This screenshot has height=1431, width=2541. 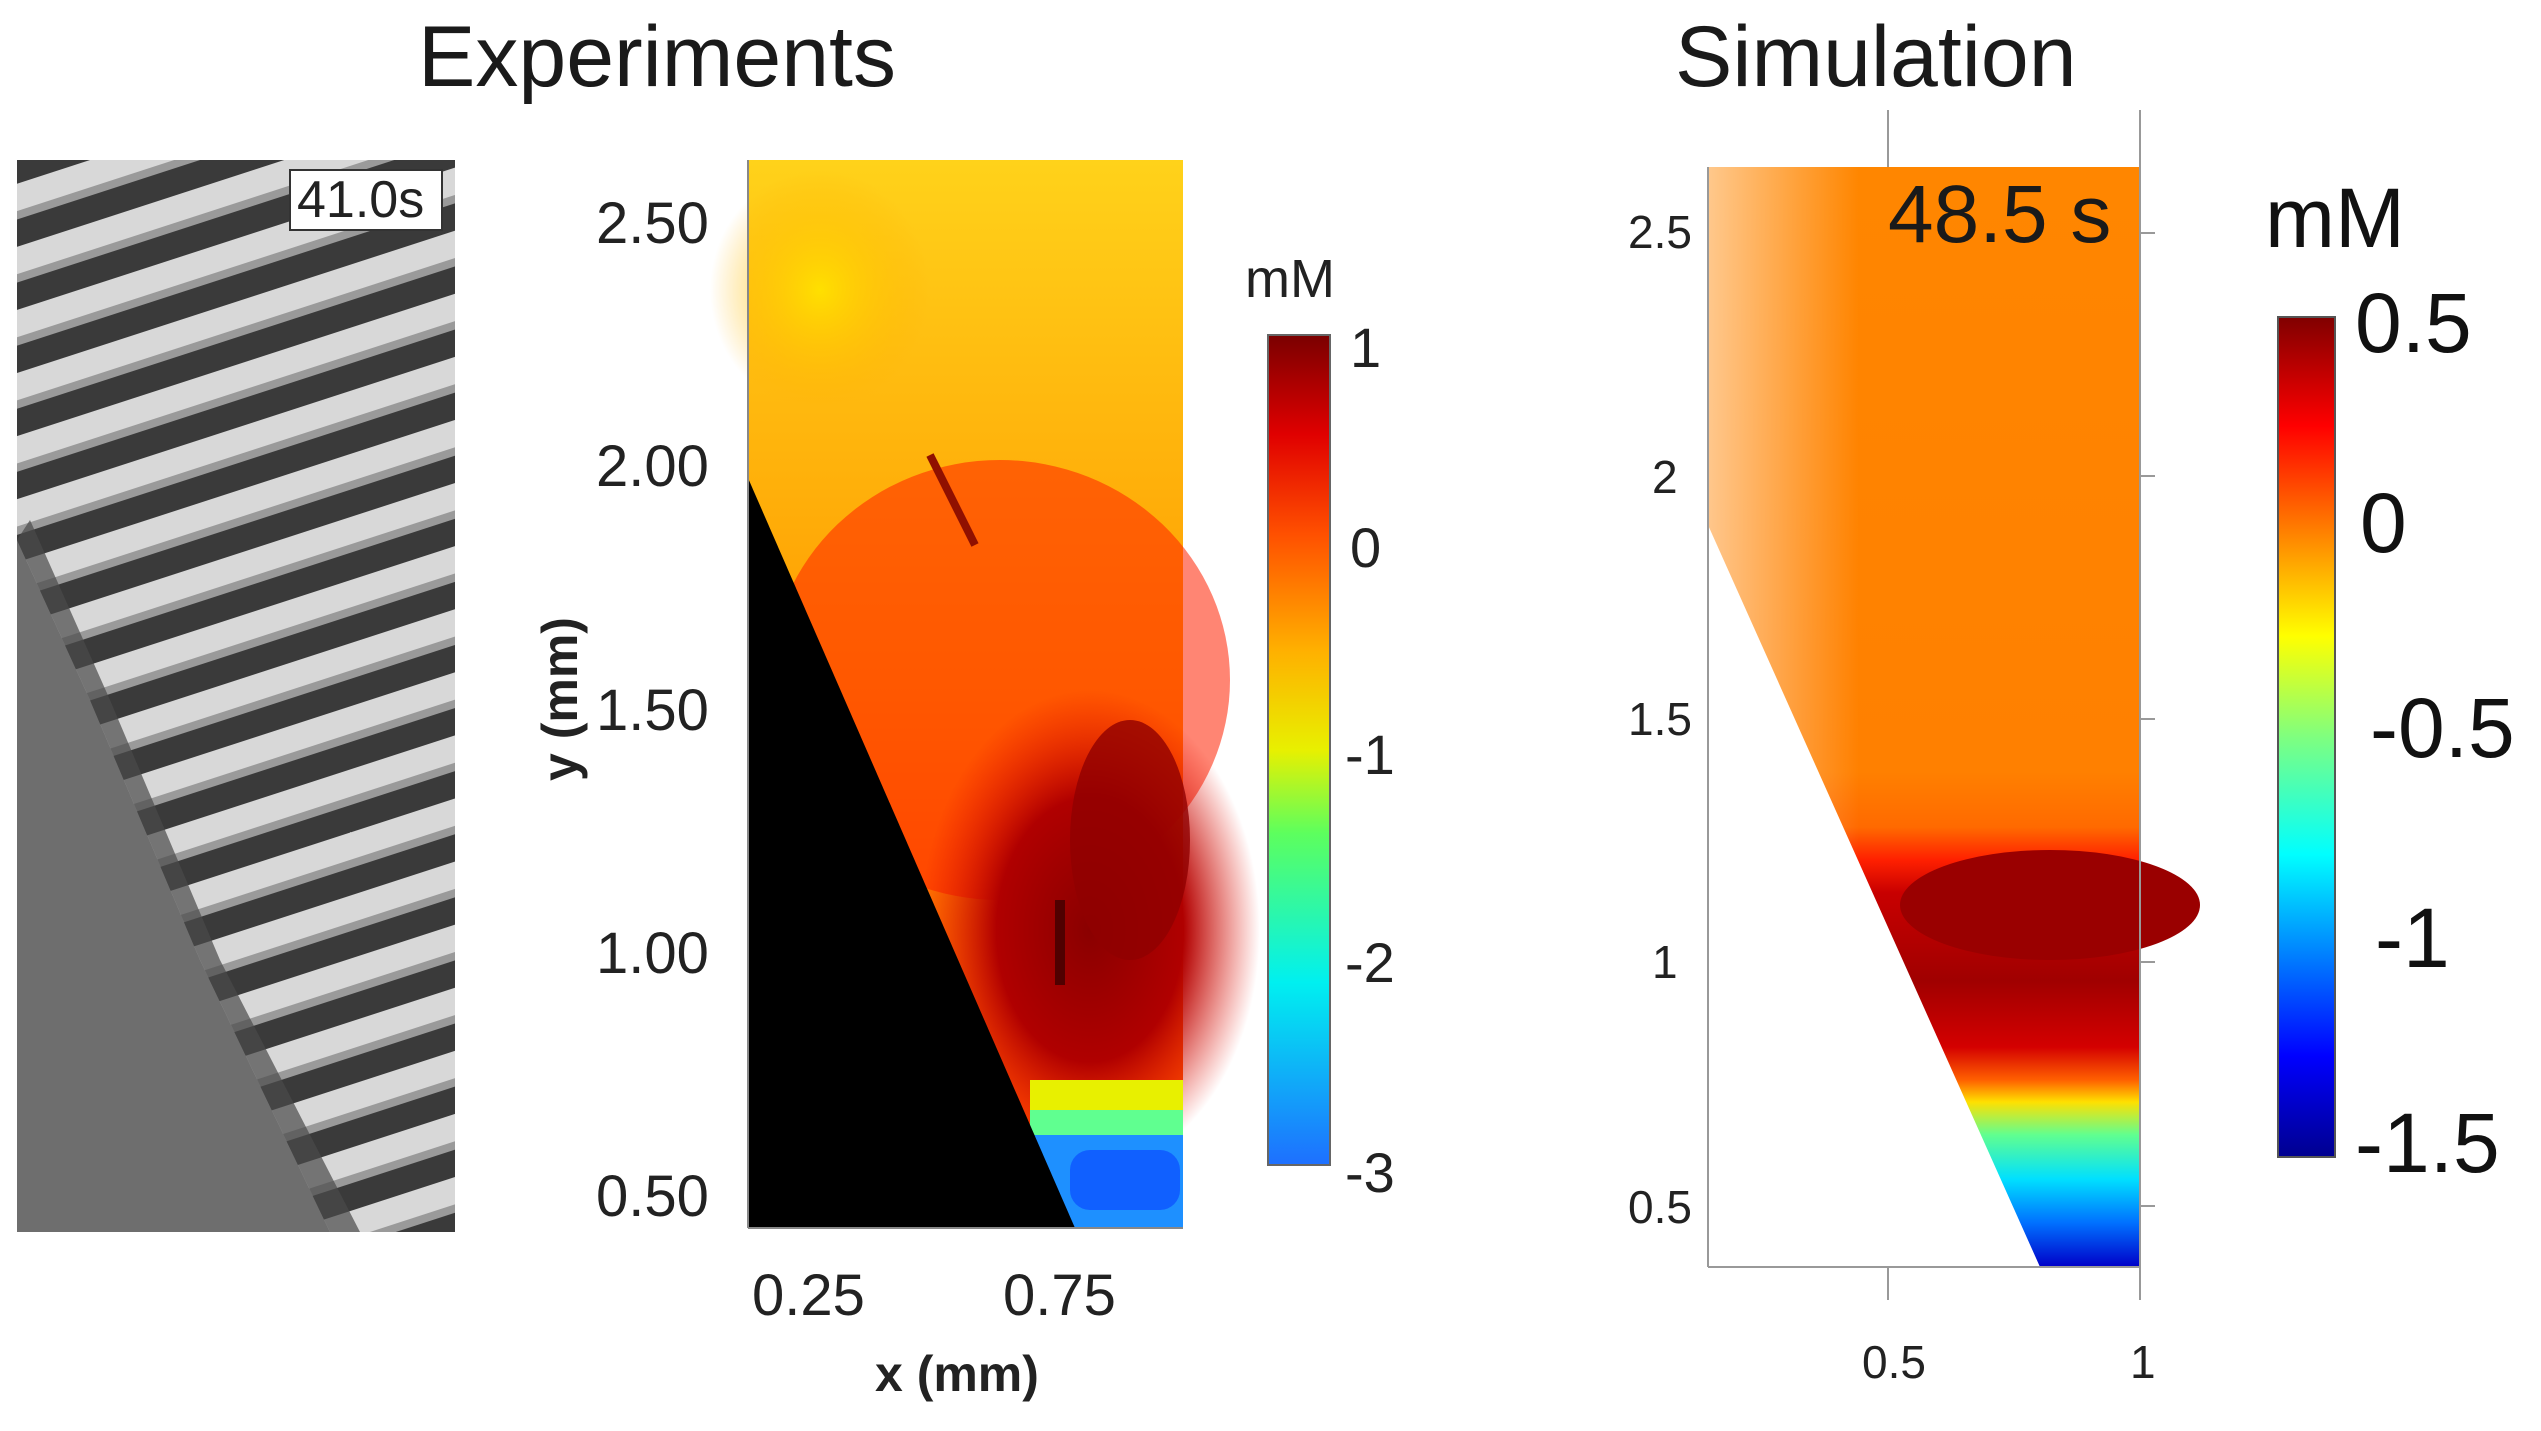 What do you see at coordinates (2306, 737) in the screenshot?
I see `simulation-colorbar` at bounding box center [2306, 737].